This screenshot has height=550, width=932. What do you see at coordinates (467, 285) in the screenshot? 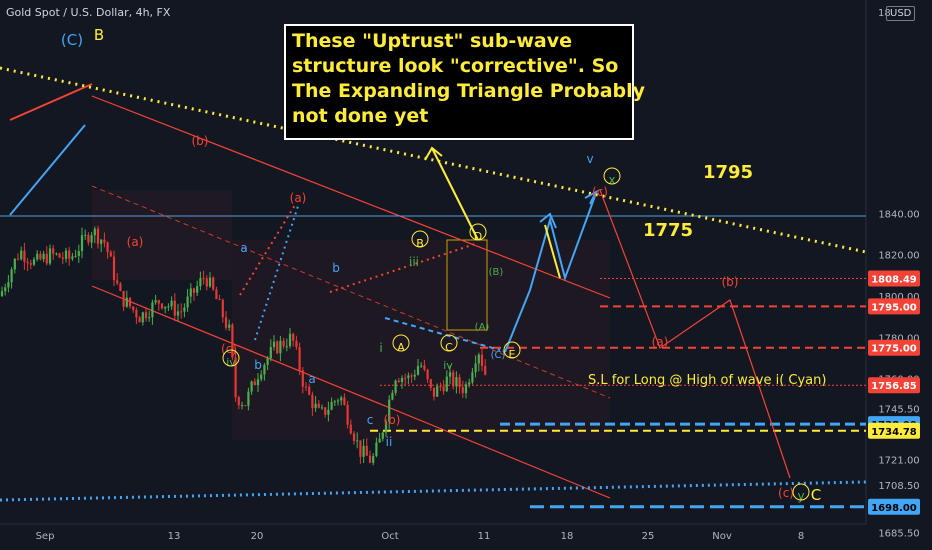
I see `triangle-box` at bounding box center [467, 285].